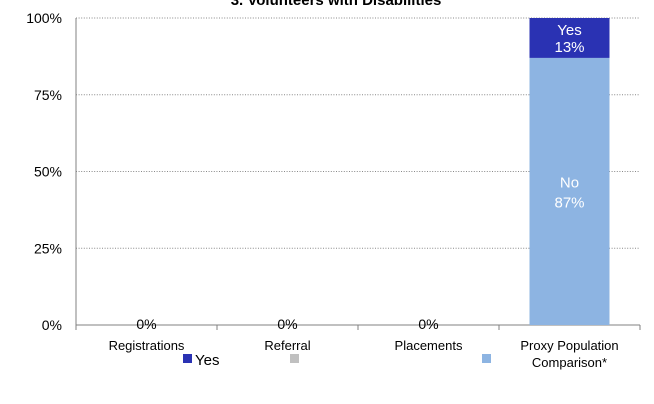 Image resolution: width=654 pixels, height=404 pixels. What do you see at coordinates (569, 182) in the screenshot?
I see `data-label: No` at bounding box center [569, 182].